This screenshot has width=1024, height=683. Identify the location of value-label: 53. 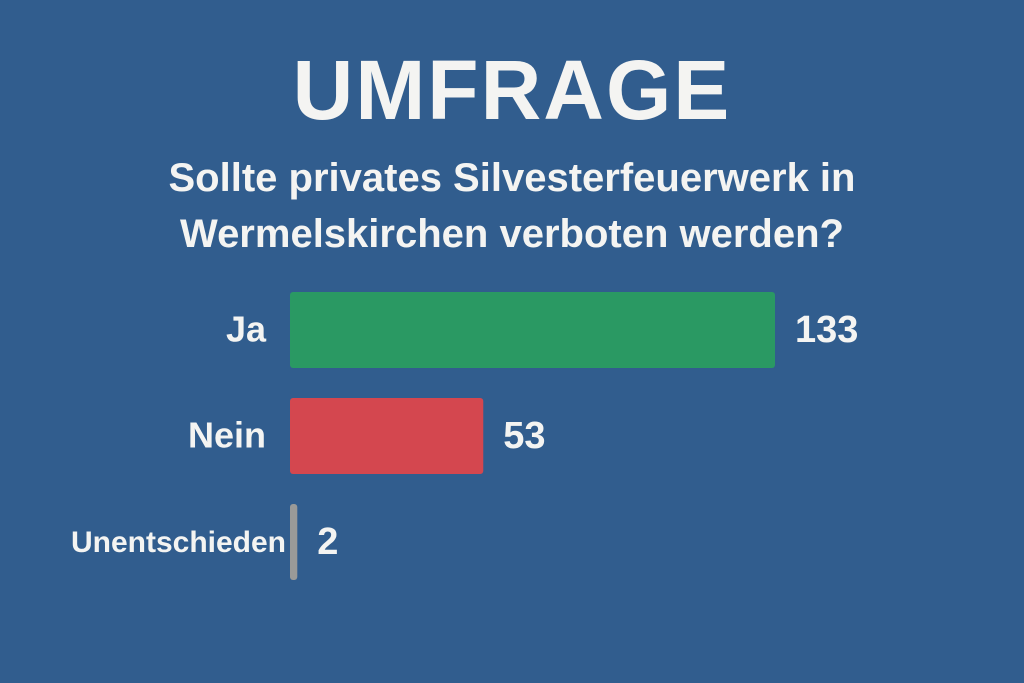
(524, 436).